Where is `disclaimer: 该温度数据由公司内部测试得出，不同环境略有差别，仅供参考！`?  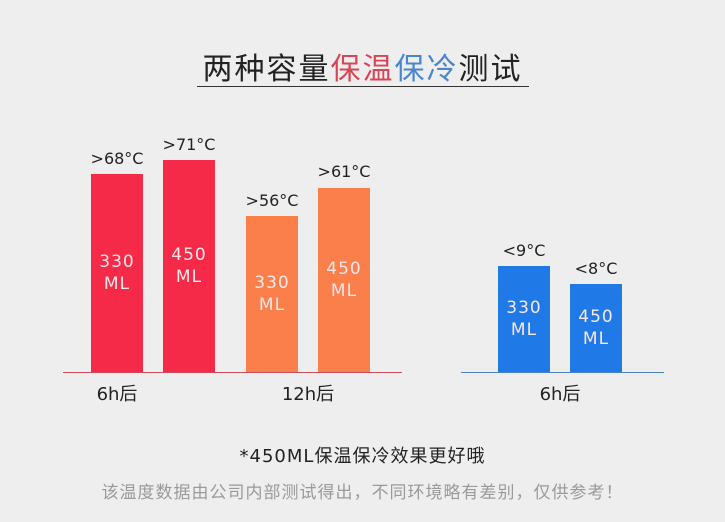 disclaimer: 该温度数据由公司内部测试得出，不同环境略有差别，仅供参考！ is located at coordinates (362, 493).